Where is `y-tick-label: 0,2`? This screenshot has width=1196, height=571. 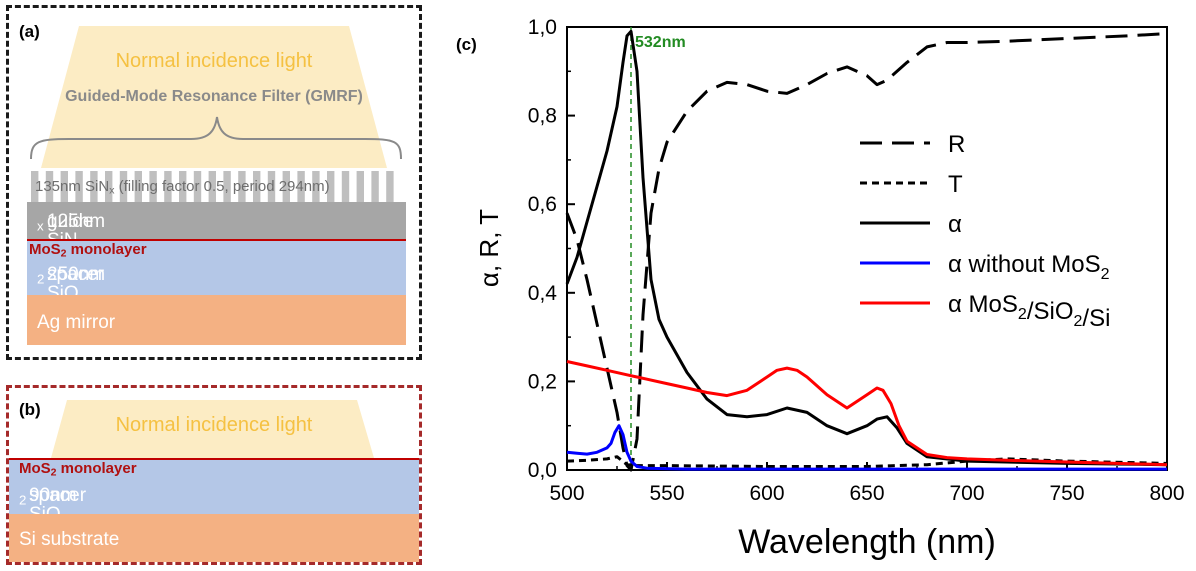
y-tick-label: 0,2 is located at coordinates (542, 381).